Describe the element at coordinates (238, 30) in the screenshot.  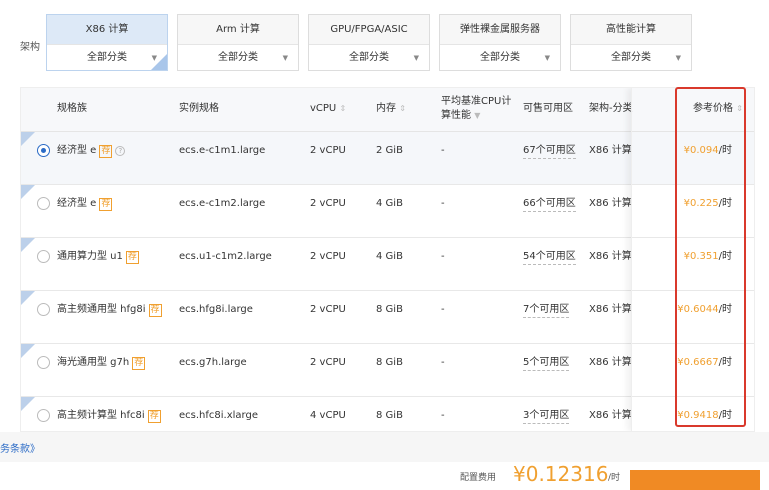
I see `arch-option-title: Arm 计算` at that location.